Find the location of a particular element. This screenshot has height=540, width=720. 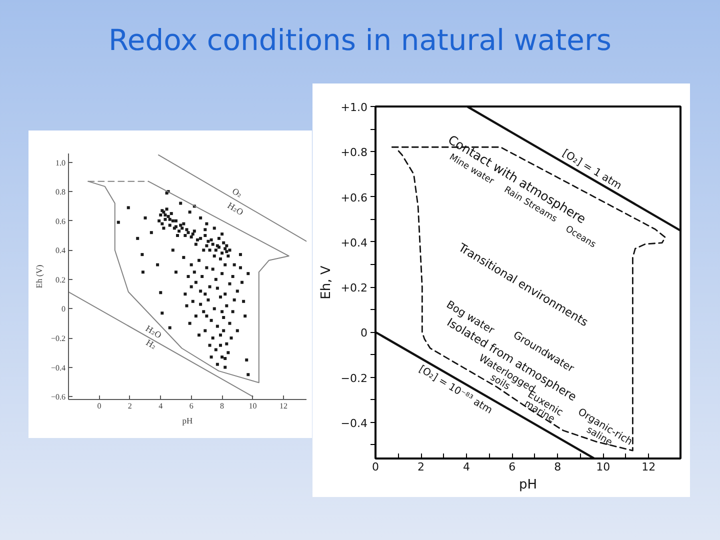

y-tick-label: +1.0 is located at coordinates (354, 107).